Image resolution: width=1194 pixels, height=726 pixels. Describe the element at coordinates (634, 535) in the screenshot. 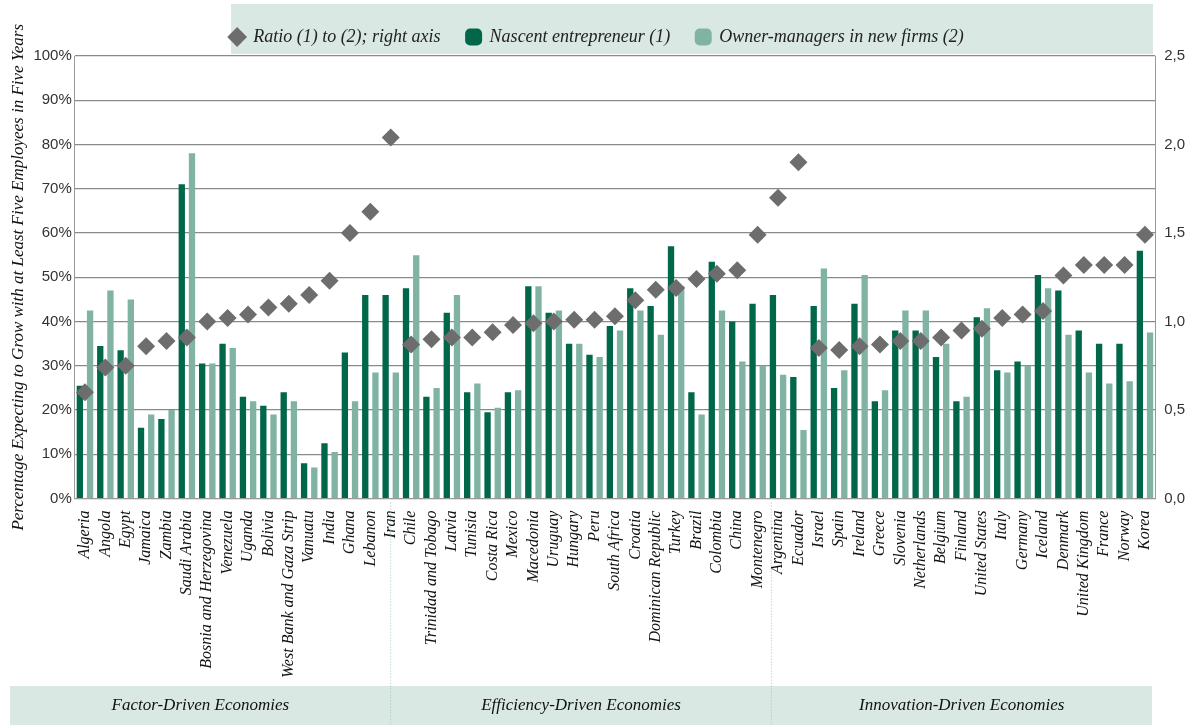

I see `x-tick-label: Croatia` at that location.